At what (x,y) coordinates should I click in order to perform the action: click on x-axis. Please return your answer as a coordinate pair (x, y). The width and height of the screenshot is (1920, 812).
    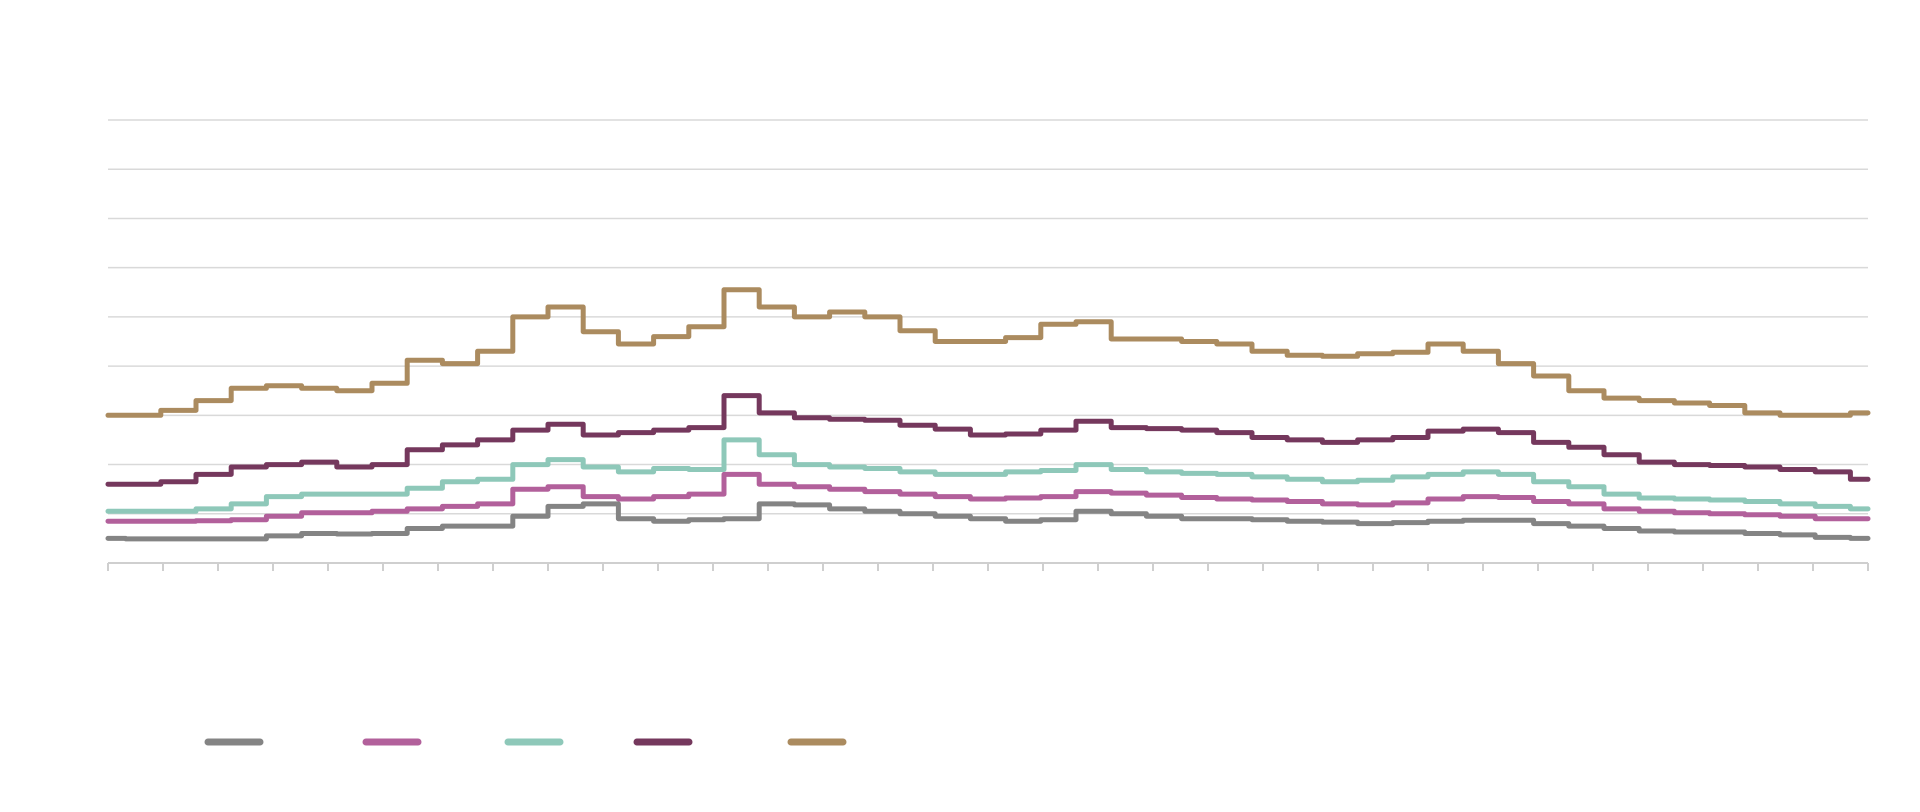
    Looking at the image, I should click on (988, 566).